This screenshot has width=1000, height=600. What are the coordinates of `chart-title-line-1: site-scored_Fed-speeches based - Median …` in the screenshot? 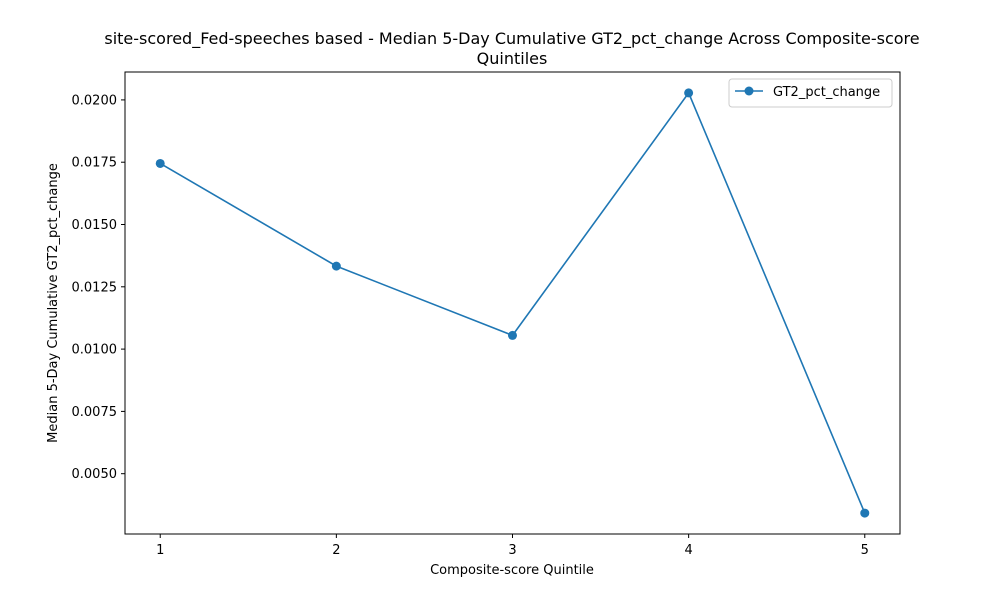 It's located at (511, 39).